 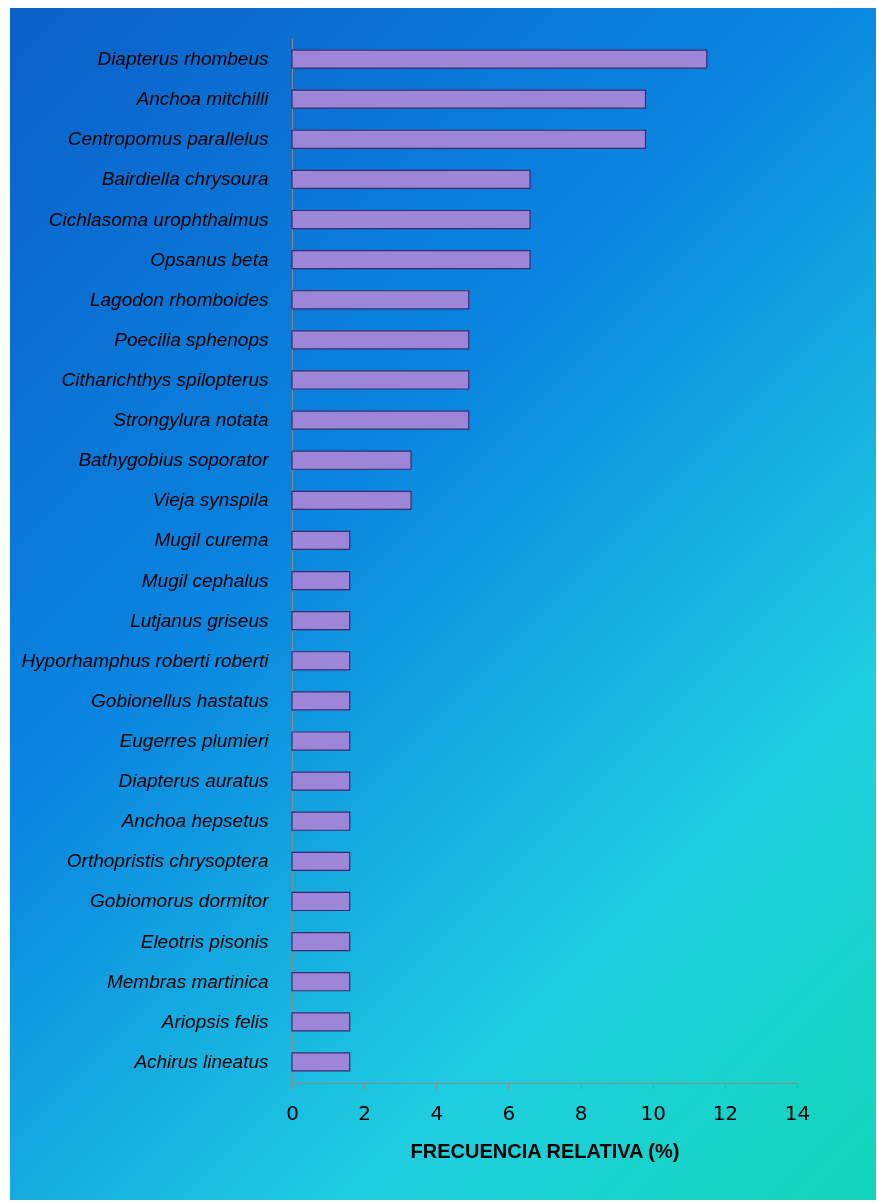 What do you see at coordinates (509, 1112) in the screenshot?
I see `x-tick-label: 6` at bounding box center [509, 1112].